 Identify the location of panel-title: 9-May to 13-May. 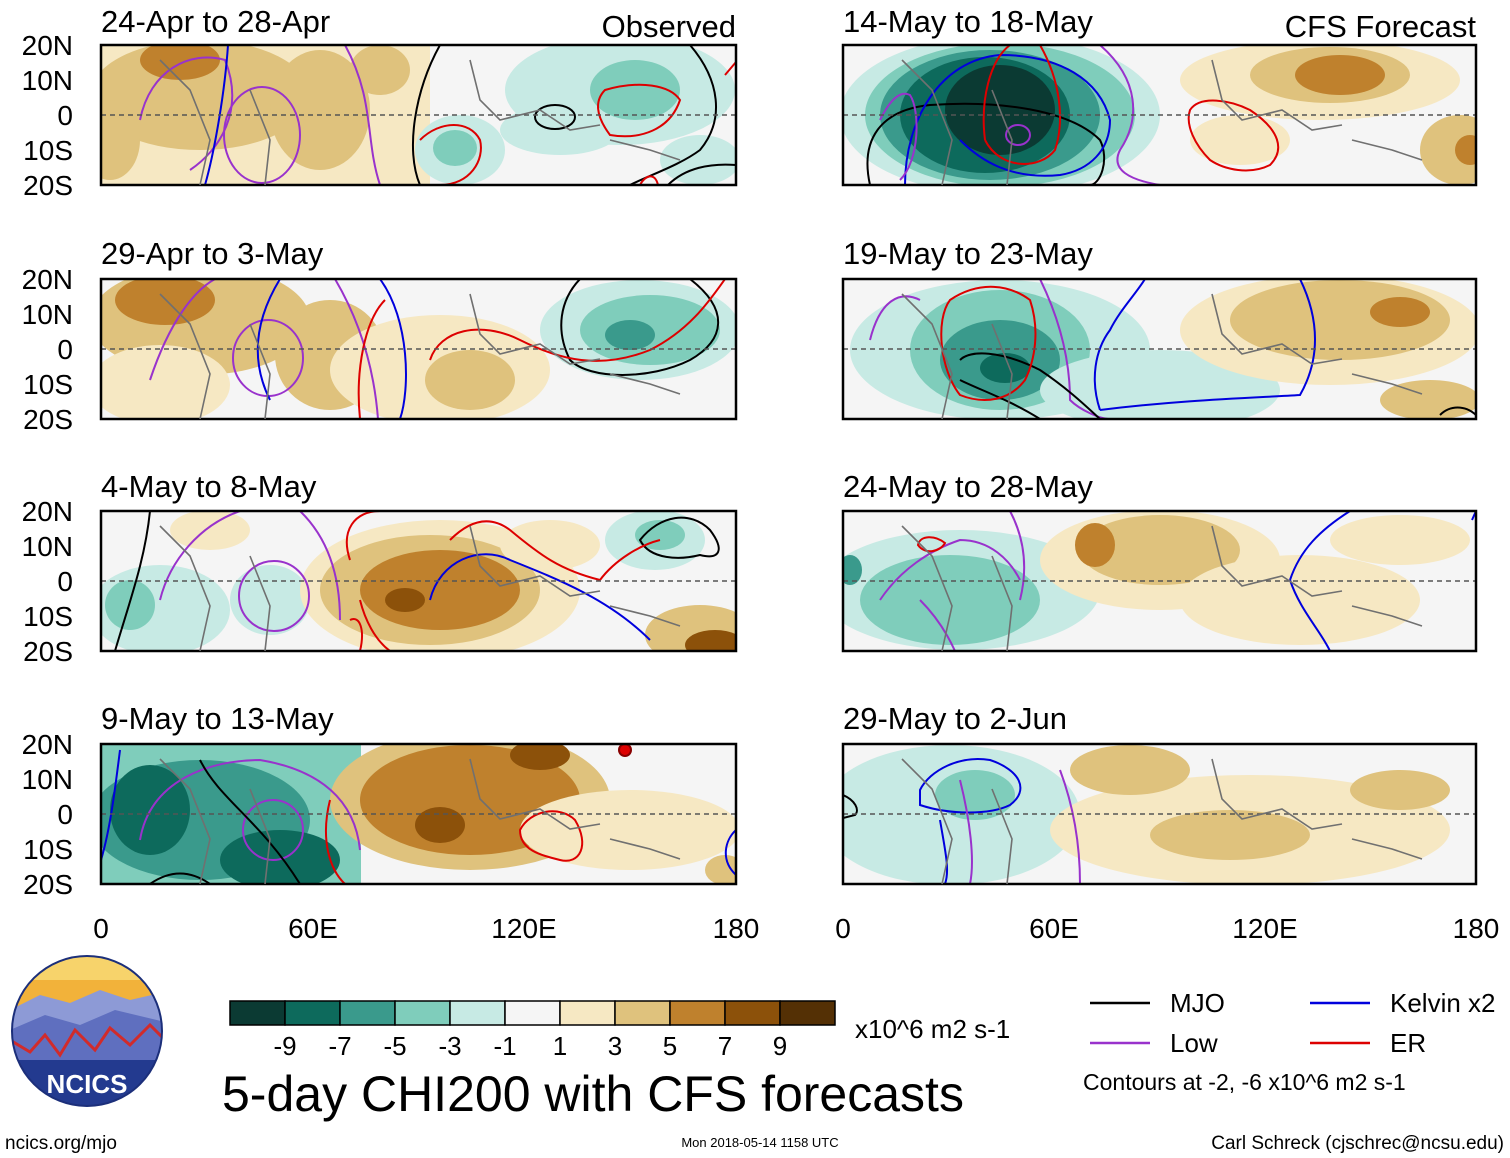
(217, 718).